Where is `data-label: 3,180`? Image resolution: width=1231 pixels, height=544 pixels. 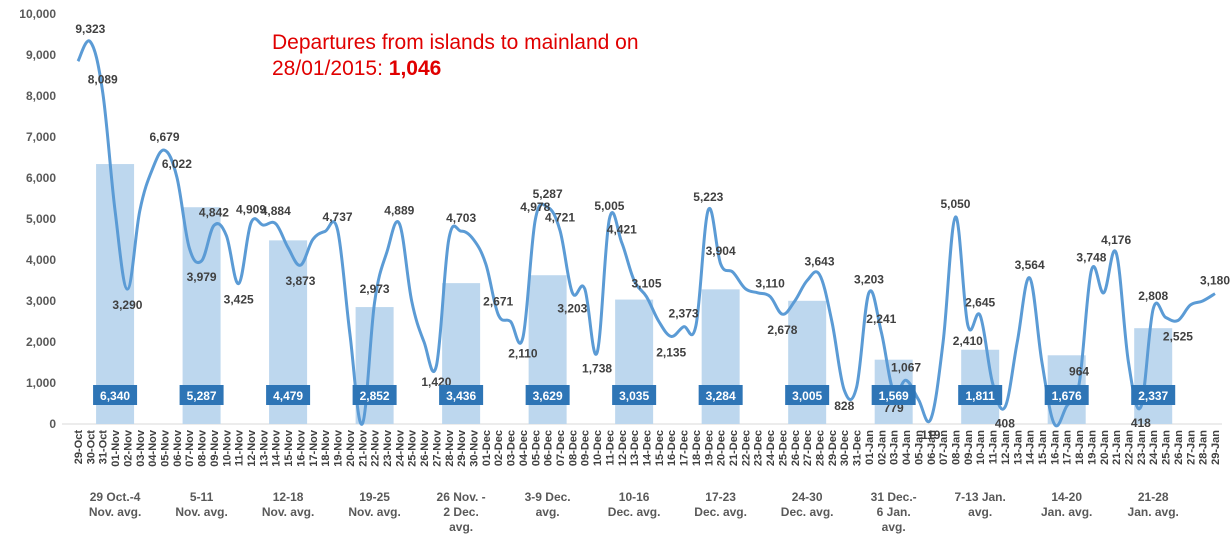 data-label: 3,180 is located at coordinates (1215, 281).